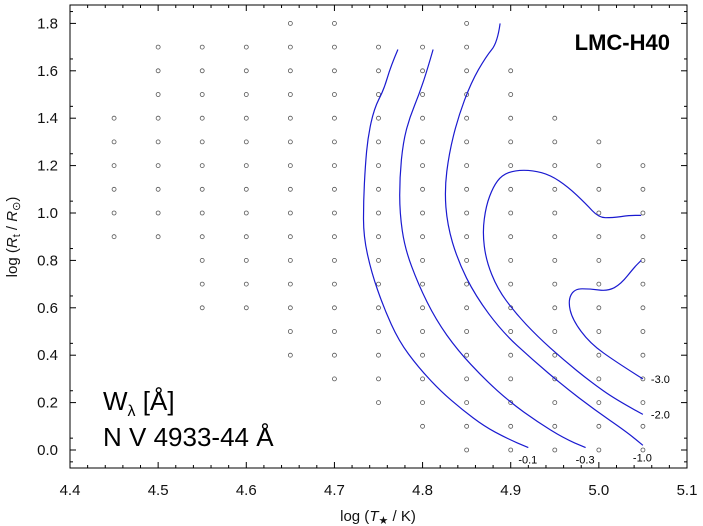 This screenshot has width=703, height=526. What do you see at coordinates (155, 401) in the screenshot?
I see `note-line1-rest: [Å]` at bounding box center [155, 401].